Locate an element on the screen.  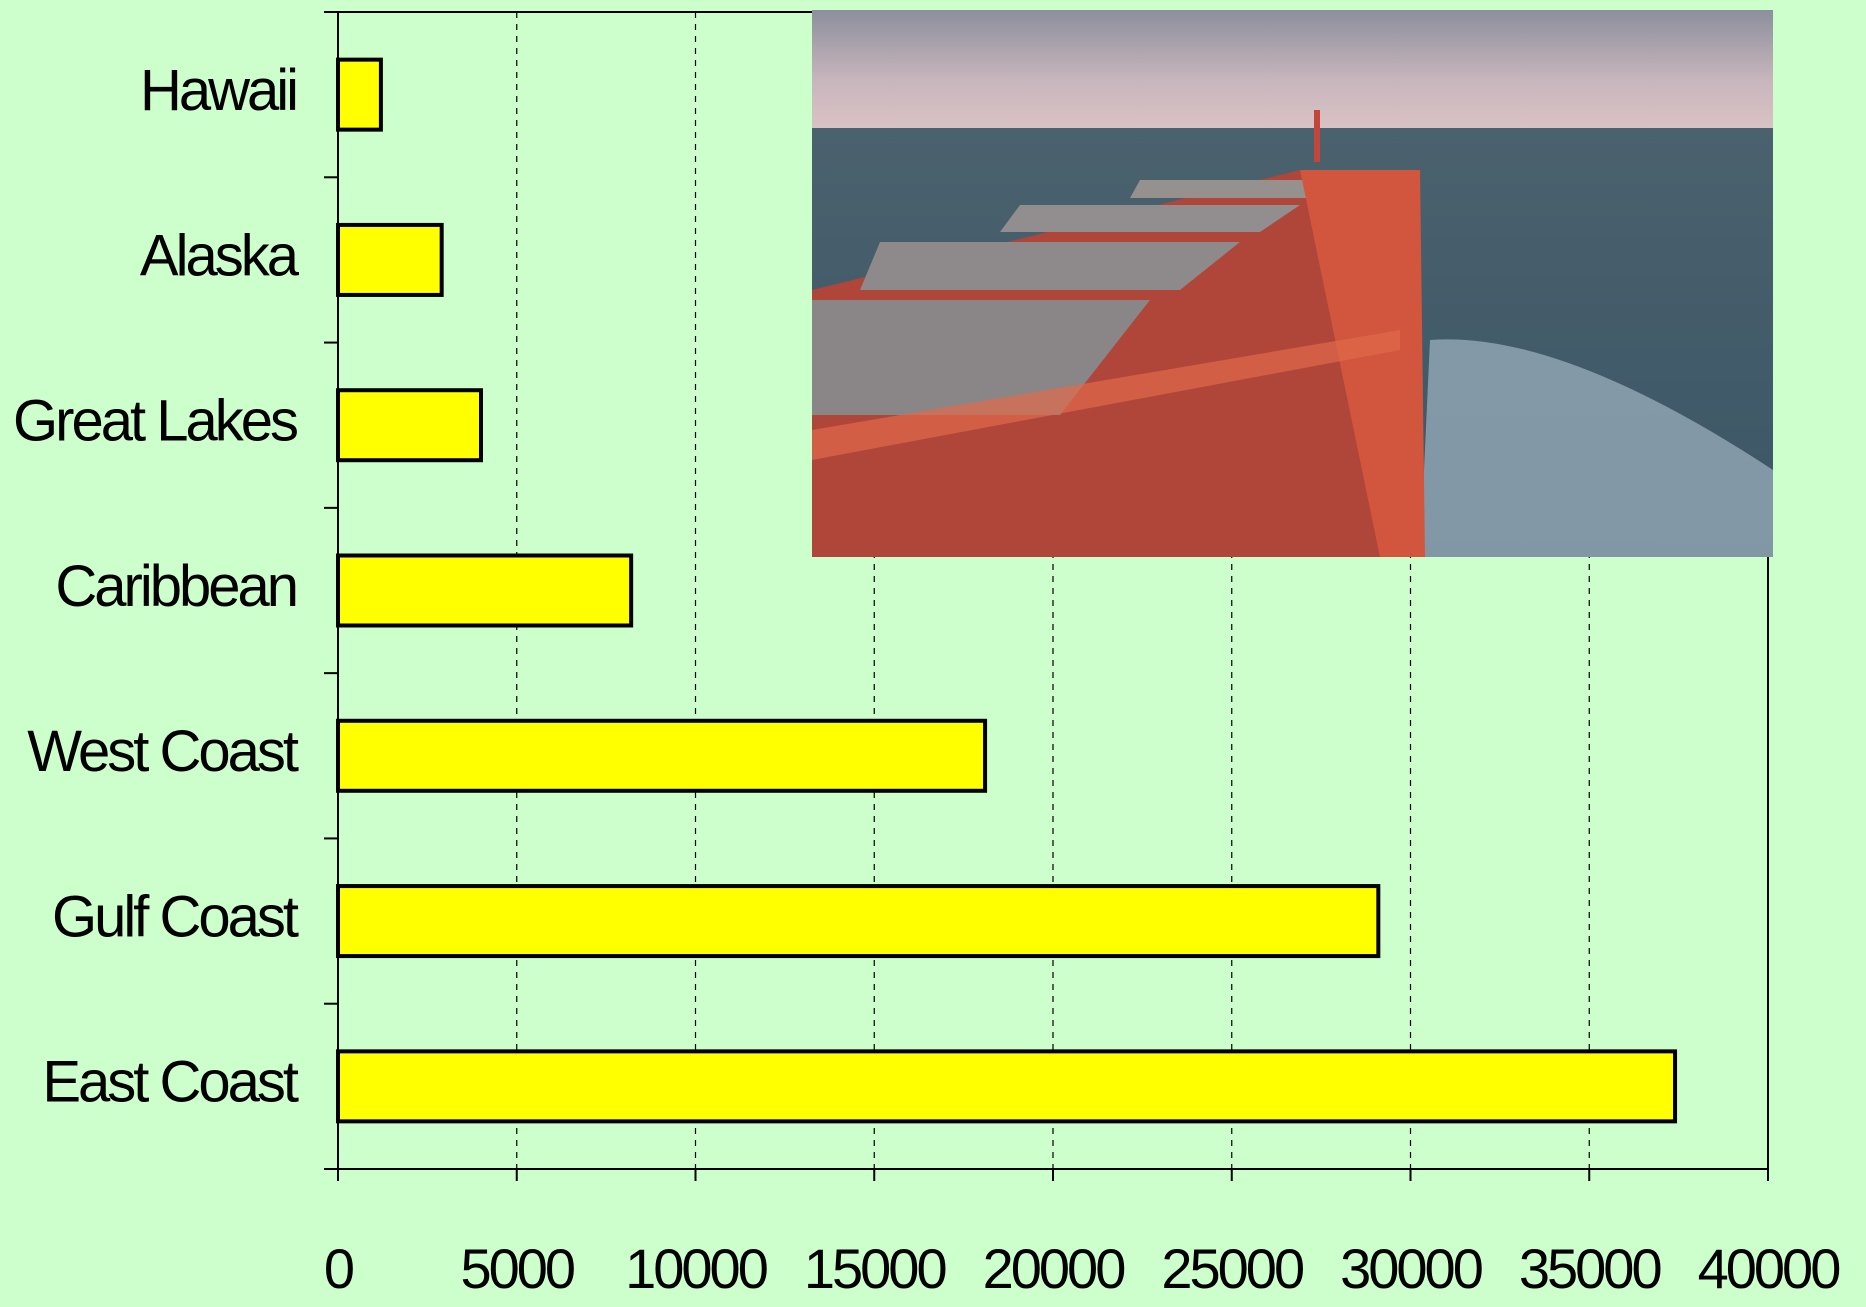
x-tick-label: 10000 is located at coordinates (696, 1268).